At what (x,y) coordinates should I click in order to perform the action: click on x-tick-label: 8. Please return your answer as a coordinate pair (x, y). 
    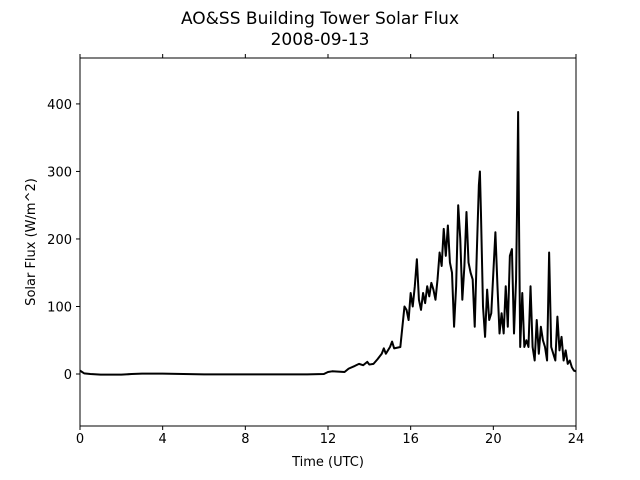
    Looking at the image, I should click on (245, 439).